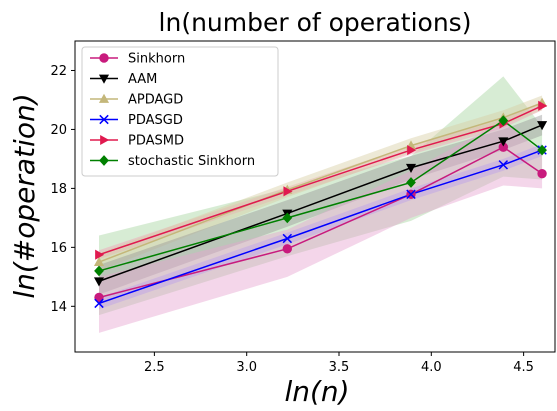 This screenshot has height=411, width=557. I want to click on legend-label-1: AAM, so click(142, 79).